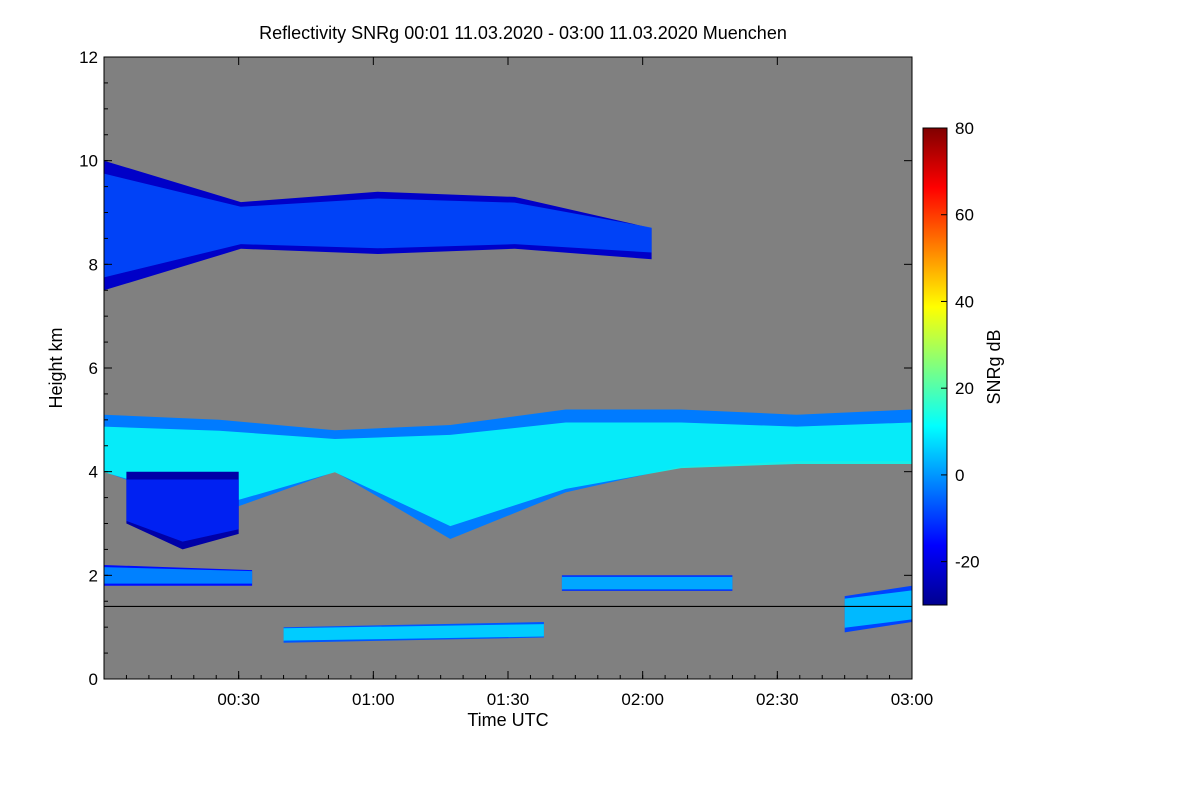 This screenshot has height=800, width=1200. I want to click on mid-level-layer, so click(508, 474).